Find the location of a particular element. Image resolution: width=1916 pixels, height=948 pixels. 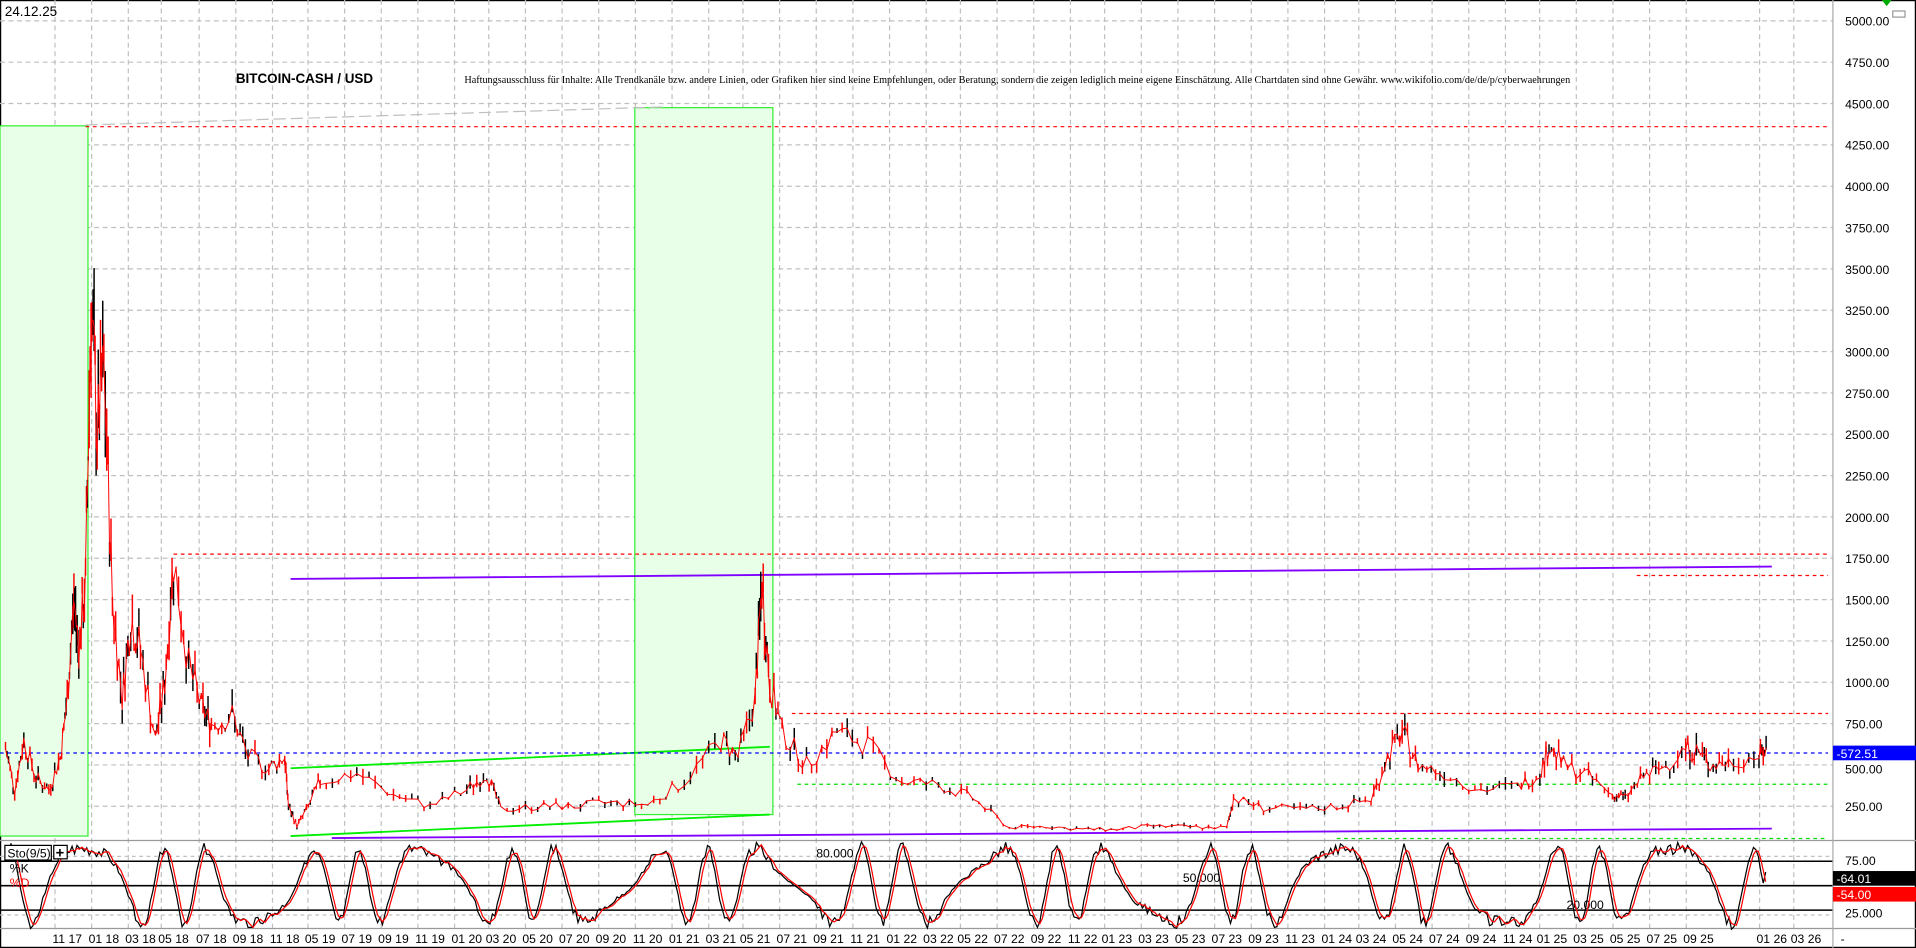

stoch-tick-label: 75.00 is located at coordinates (1860, 861).